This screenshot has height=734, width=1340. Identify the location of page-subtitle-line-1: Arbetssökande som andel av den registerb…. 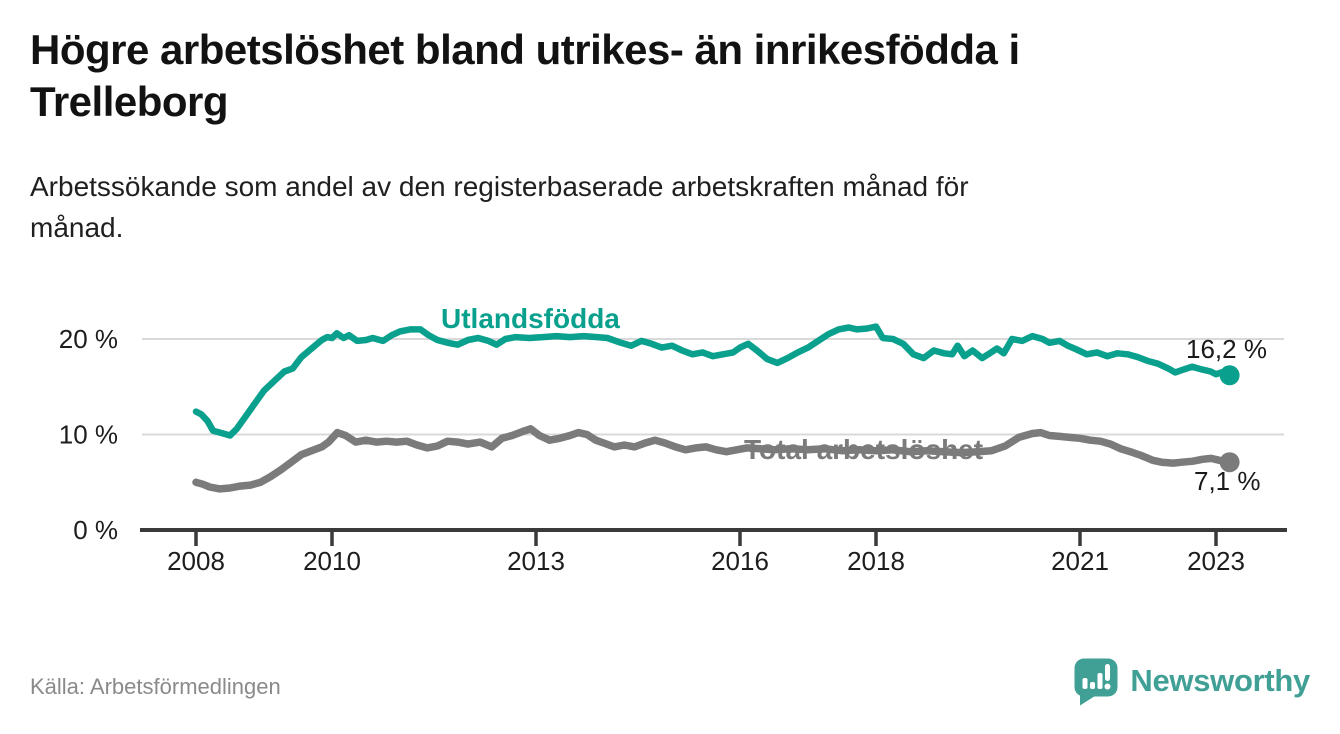
(499, 186).